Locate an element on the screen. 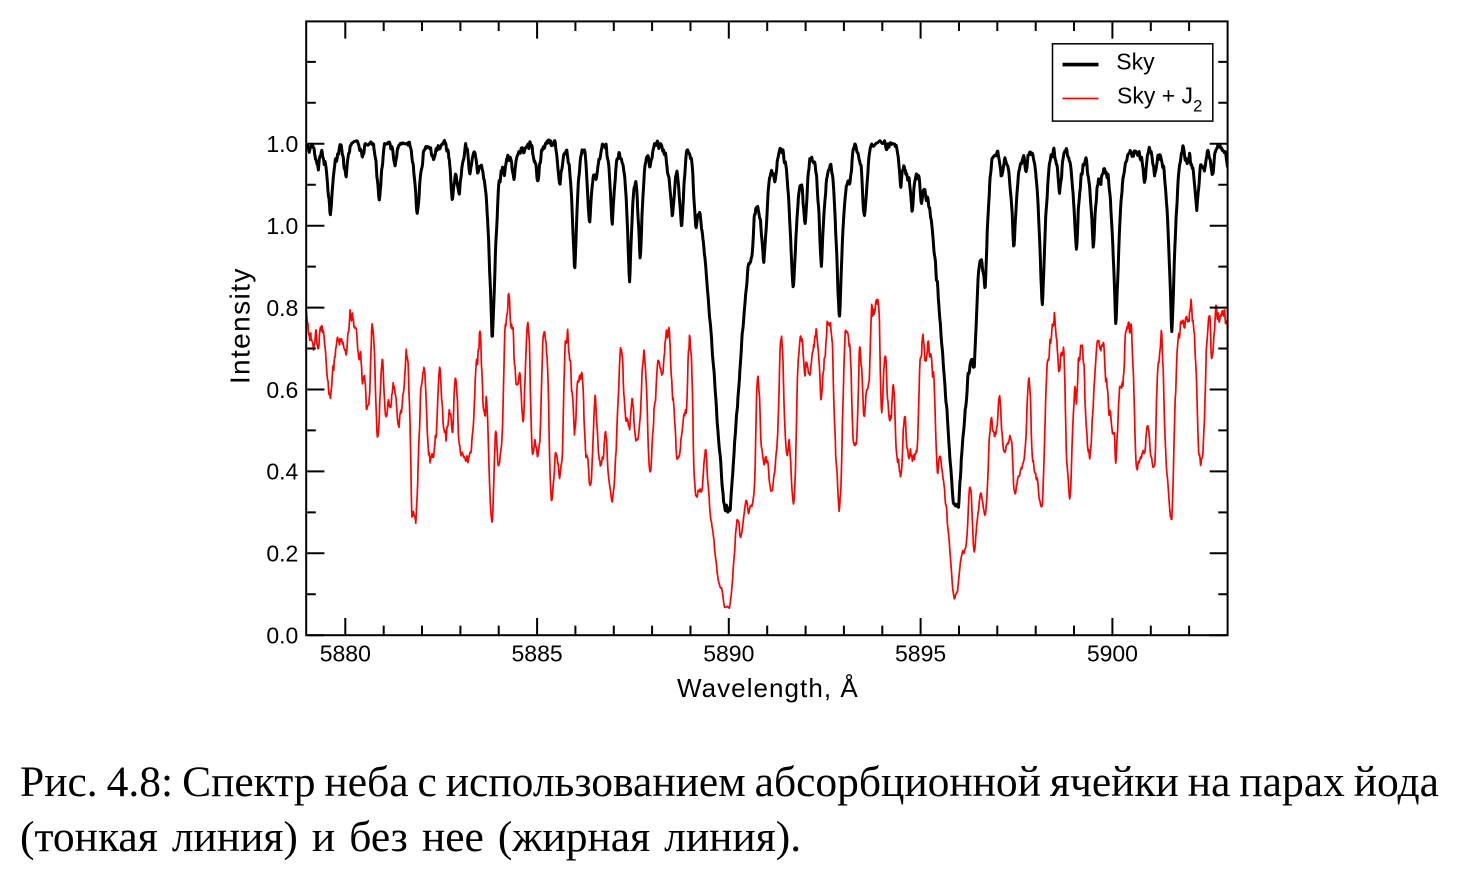 This screenshot has height=875, width=1459. svg-text: 5885 is located at coordinates (537, 654).